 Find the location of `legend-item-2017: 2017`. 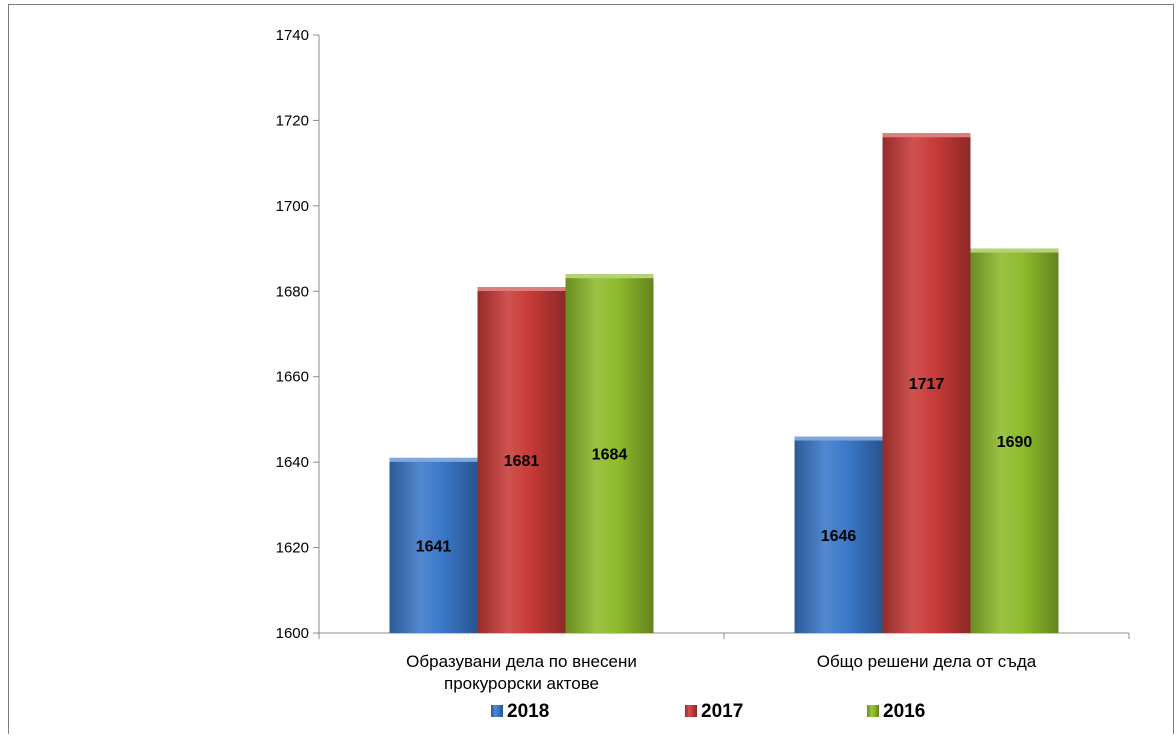

legend-item-2017: 2017 is located at coordinates (714, 711).